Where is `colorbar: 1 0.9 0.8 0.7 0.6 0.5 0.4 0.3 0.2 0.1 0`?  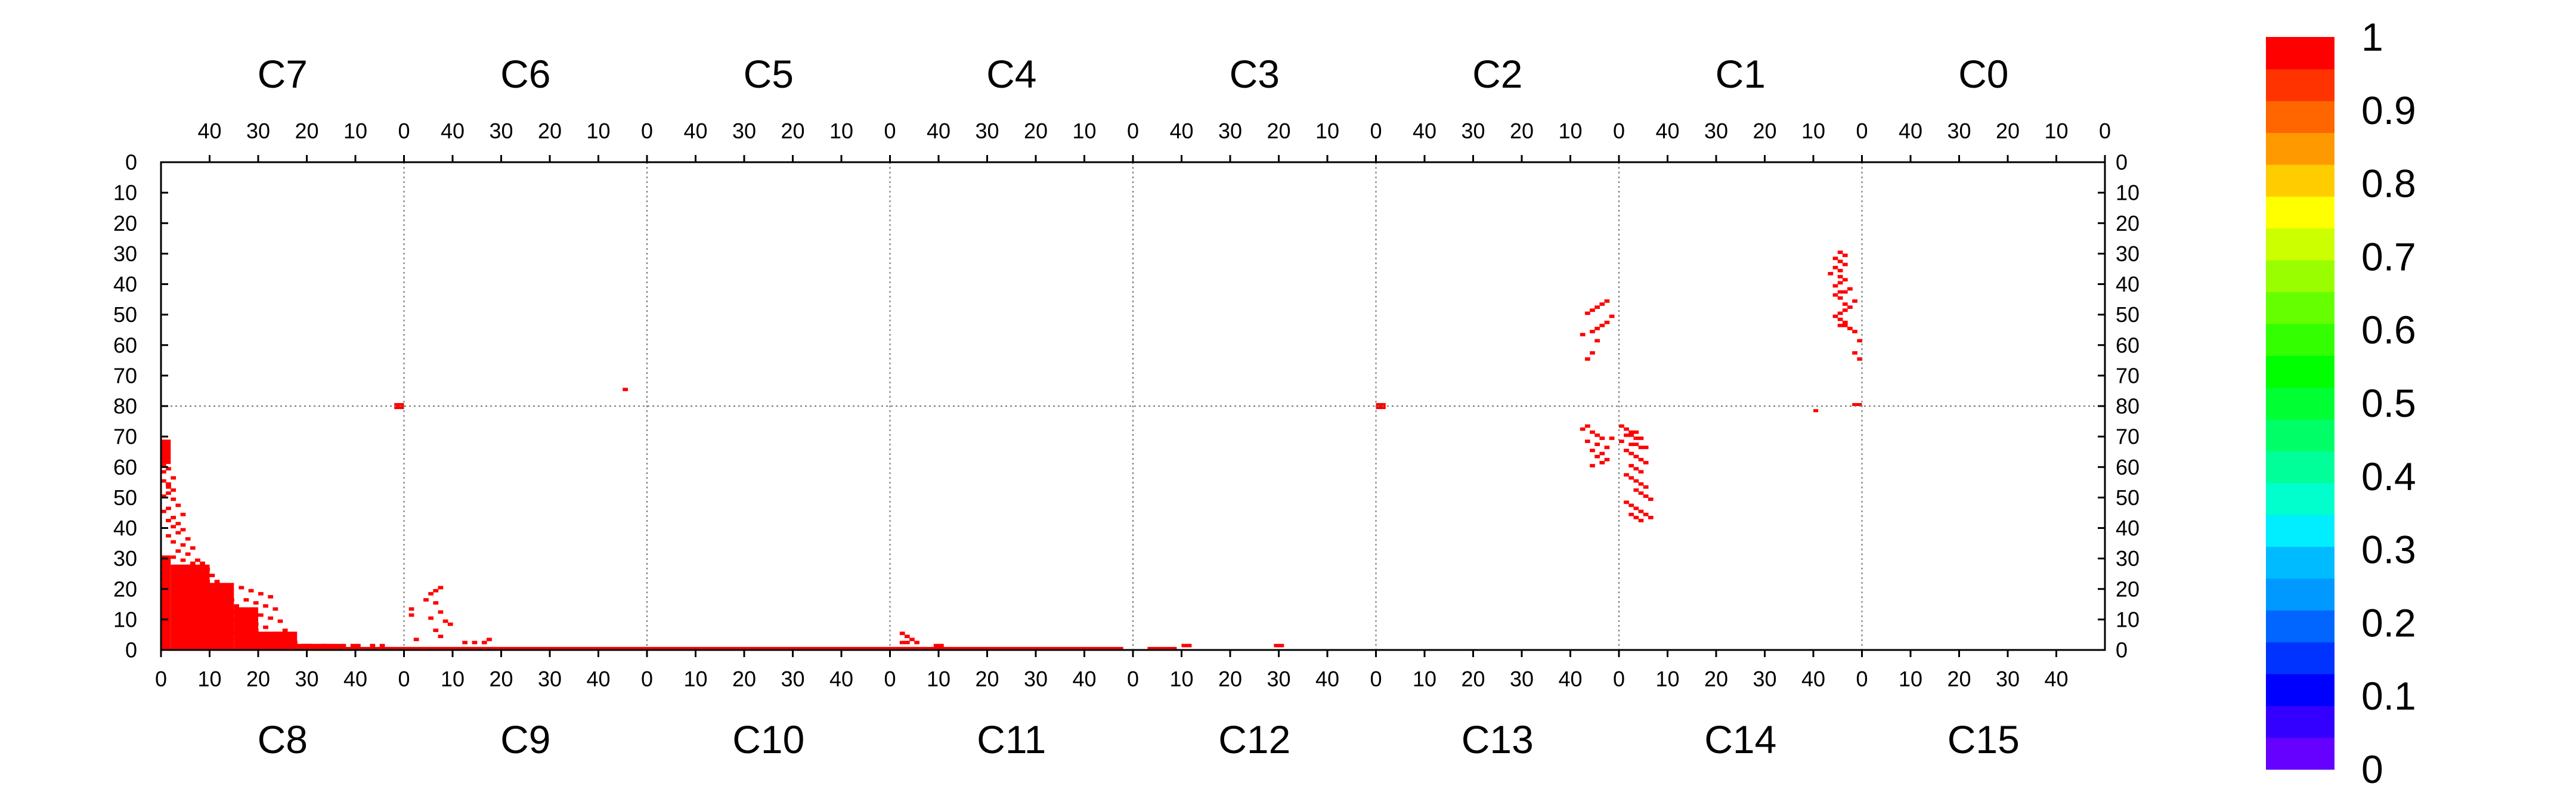
colorbar: 1 0.9 0.8 0.7 0.6 0.5 0.4 0.3 0.2 0.1 0 is located at coordinates (2341, 403).